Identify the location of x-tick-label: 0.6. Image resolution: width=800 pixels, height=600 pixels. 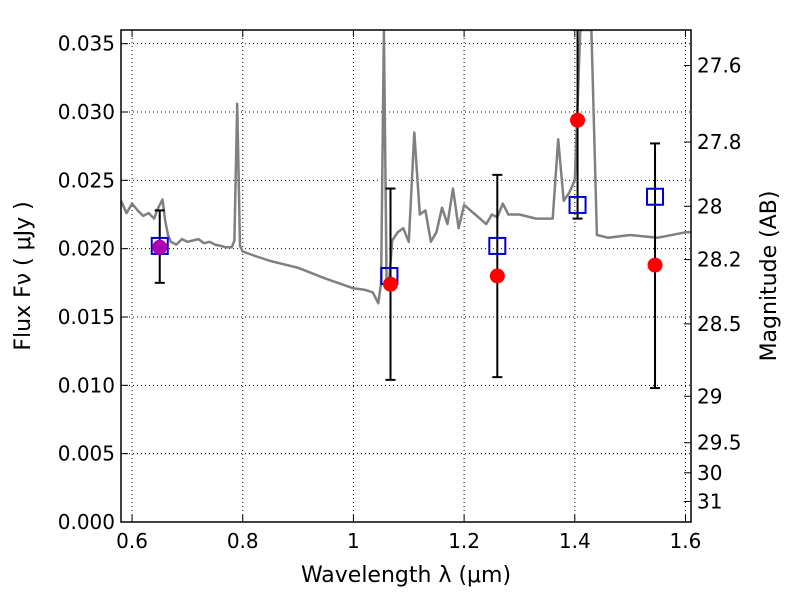
(132, 541).